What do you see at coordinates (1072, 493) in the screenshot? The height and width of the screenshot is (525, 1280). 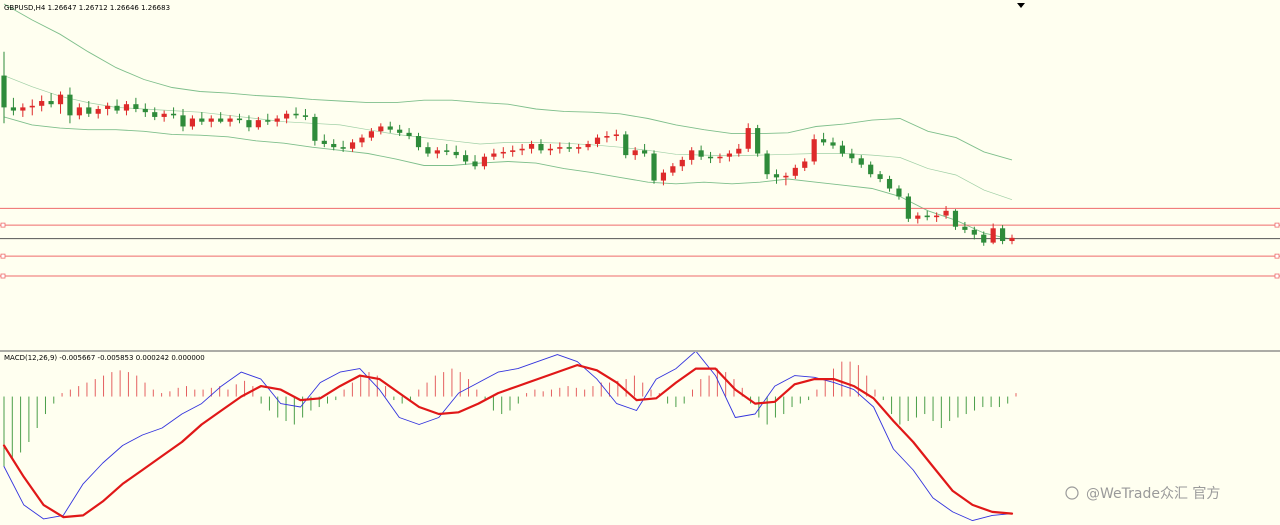 I see `watermark-logo-icon` at bounding box center [1072, 493].